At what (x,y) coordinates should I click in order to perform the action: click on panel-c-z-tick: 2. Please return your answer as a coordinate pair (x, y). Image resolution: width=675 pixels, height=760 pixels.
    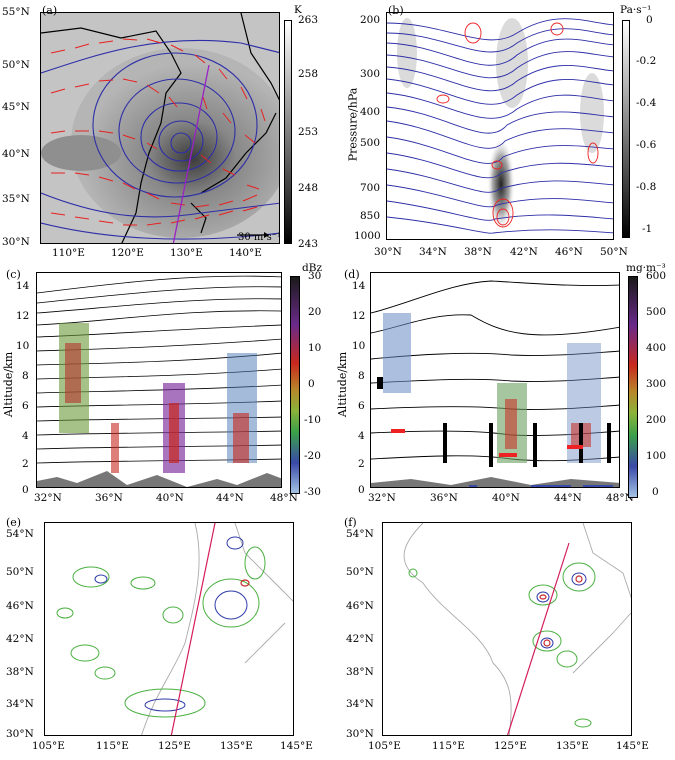
    Looking at the image, I should click on (25, 464).